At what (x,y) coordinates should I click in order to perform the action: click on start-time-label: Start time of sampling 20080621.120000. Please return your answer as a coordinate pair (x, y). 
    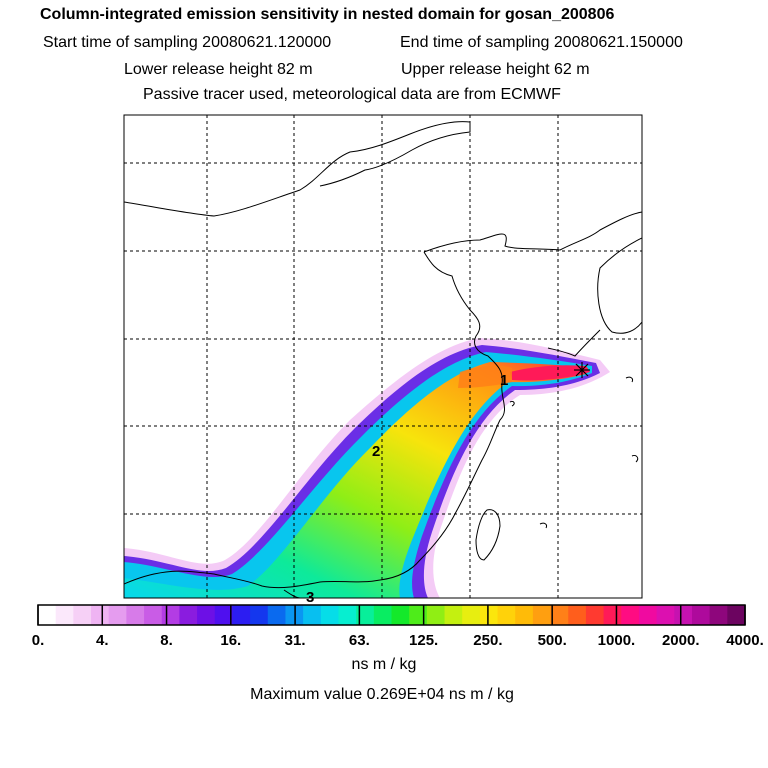
    Looking at the image, I should click on (187, 42).